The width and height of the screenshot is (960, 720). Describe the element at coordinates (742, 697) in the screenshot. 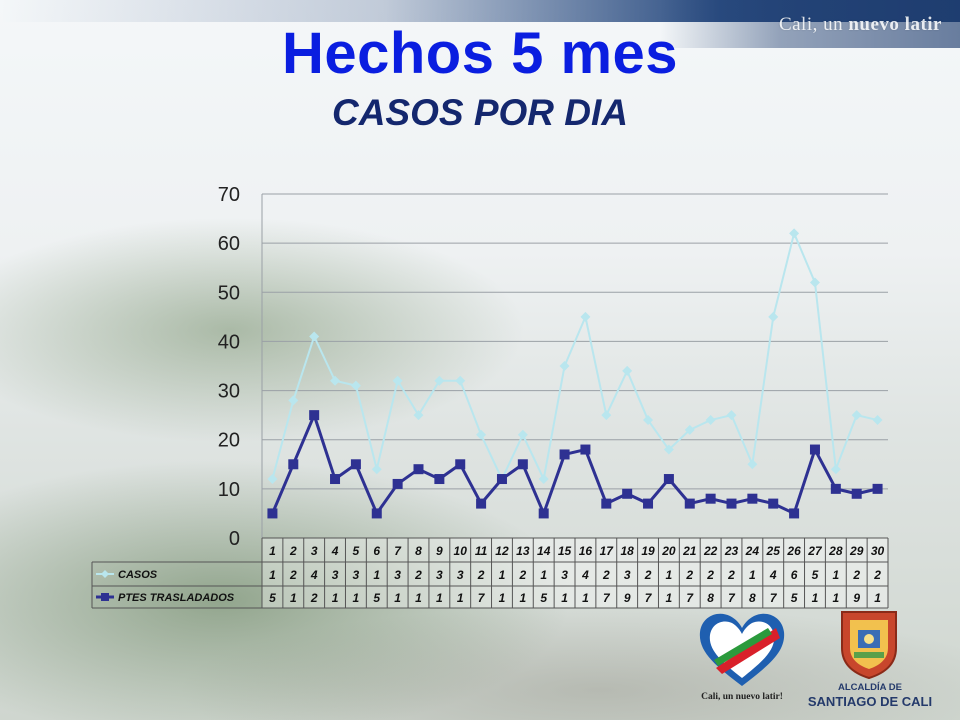

I see `heart-logo-caption: Cali, un nuevo latir!` at that location.